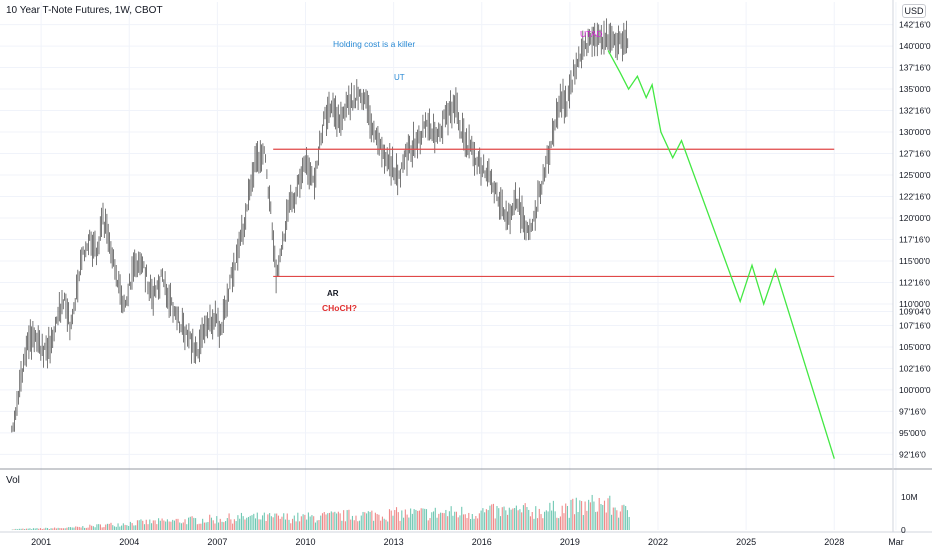  Describe the element at coordinates (914, 11) in the screenshot. I see `currency-badge: USD` at that location.